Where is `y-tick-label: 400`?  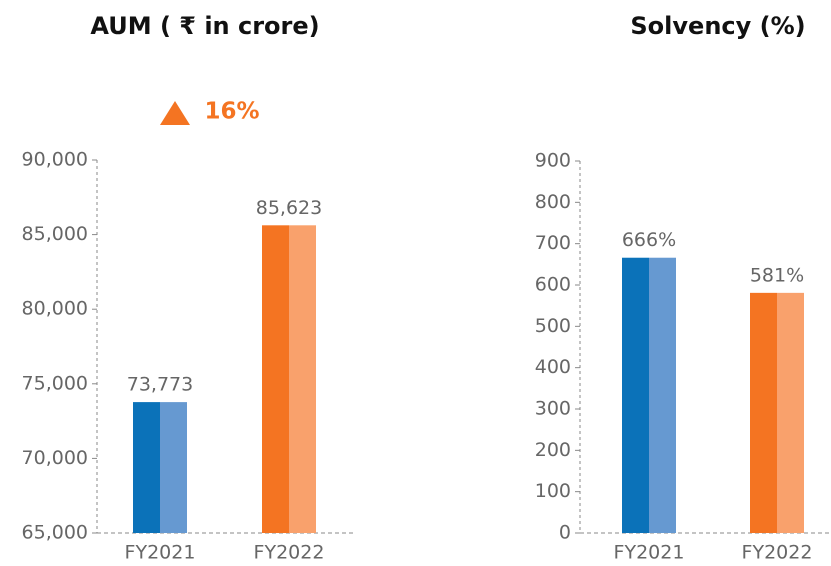 y-tick-label: 400 is located at coordinates (553, 367).